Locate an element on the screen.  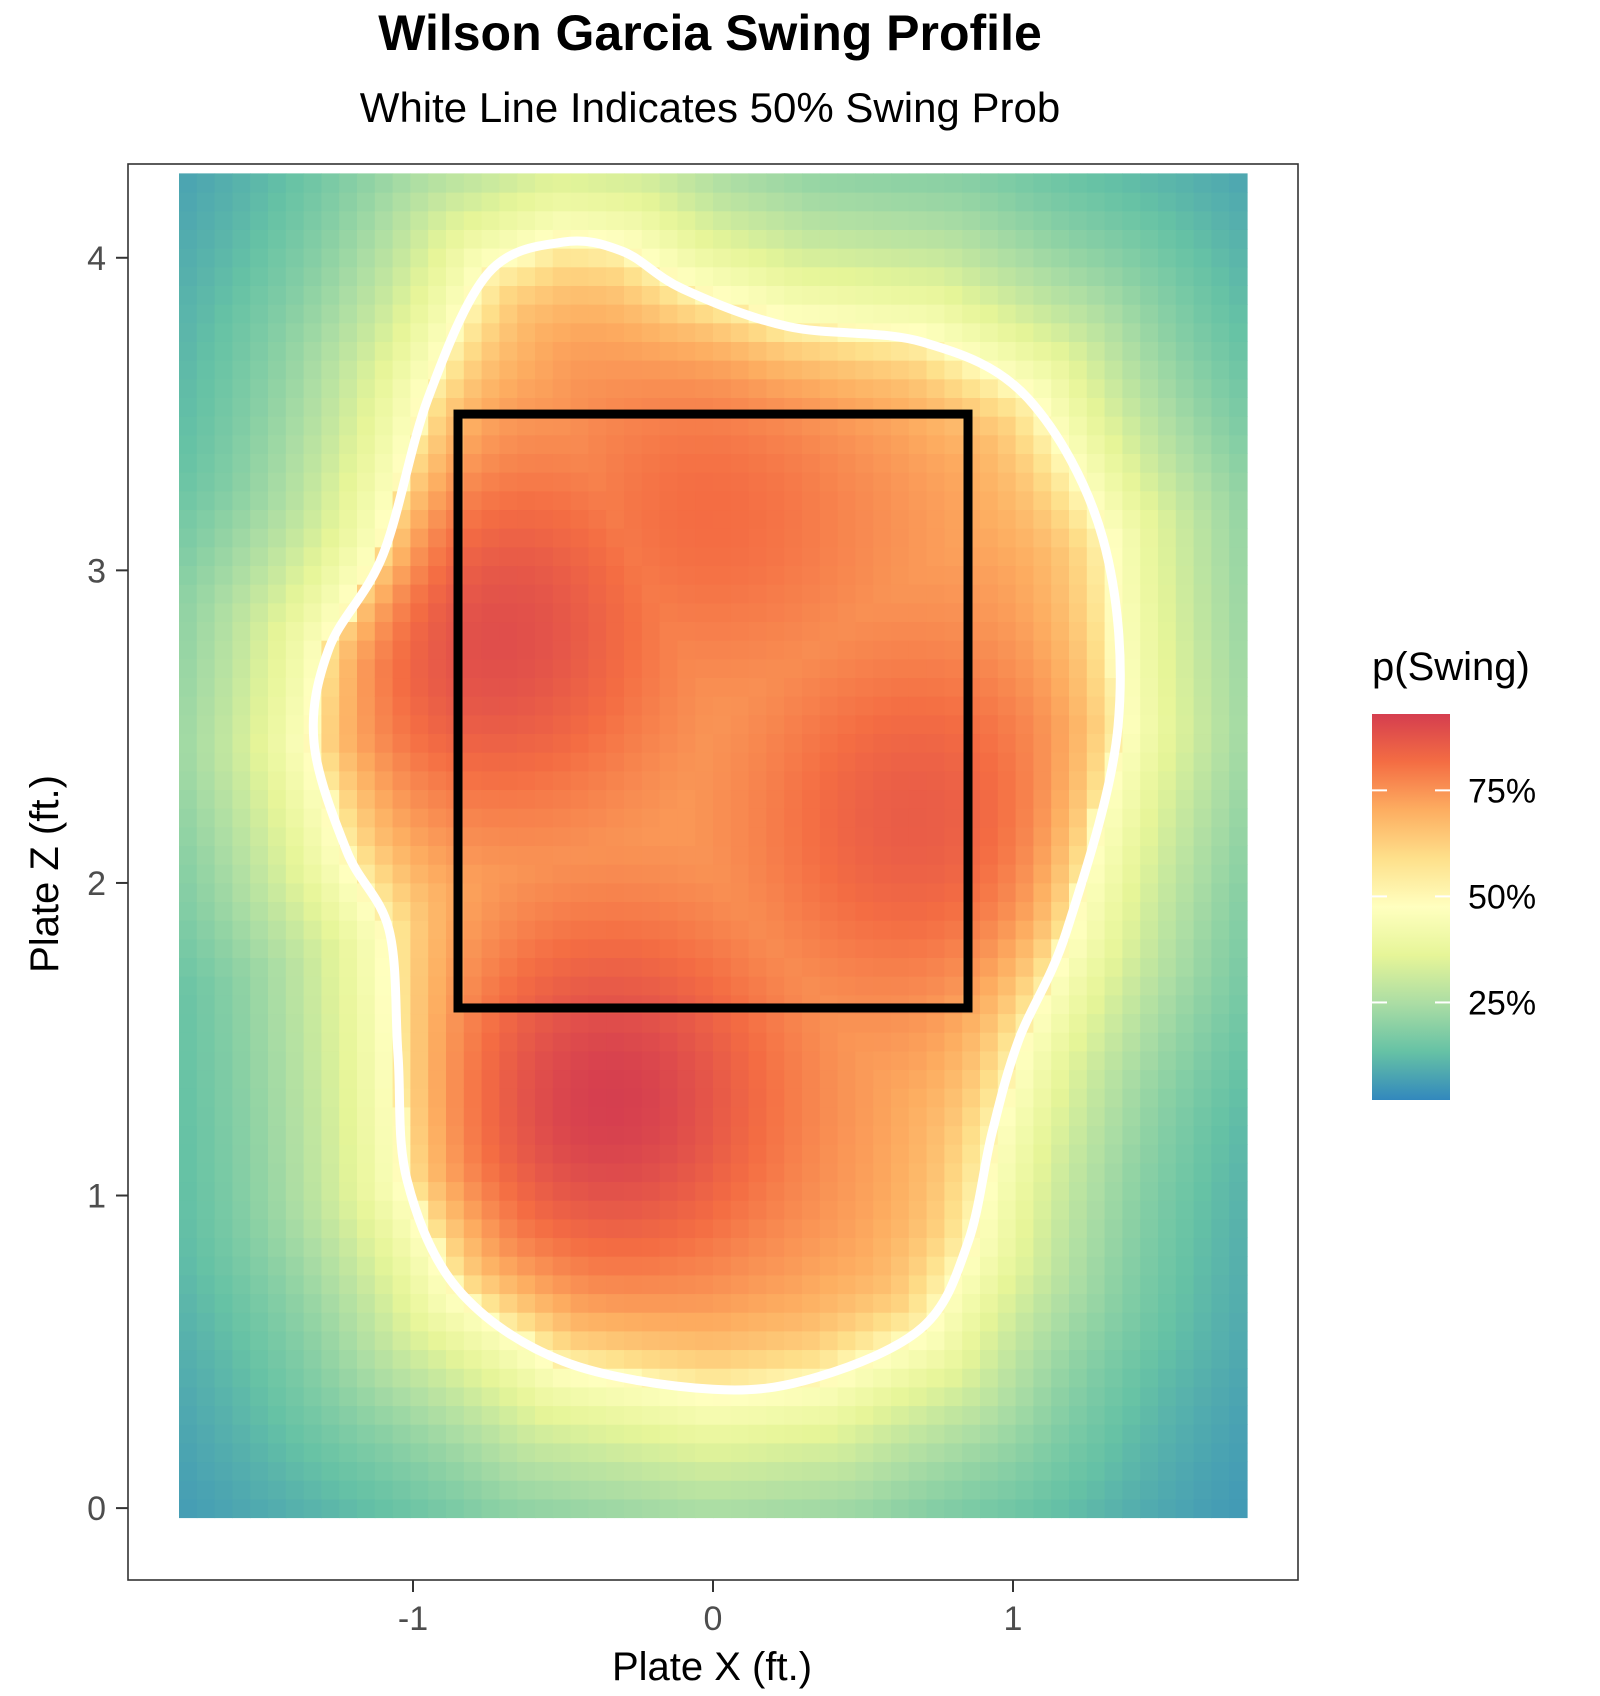
legend-label: 25% is located at coordinates (1502, 1003).